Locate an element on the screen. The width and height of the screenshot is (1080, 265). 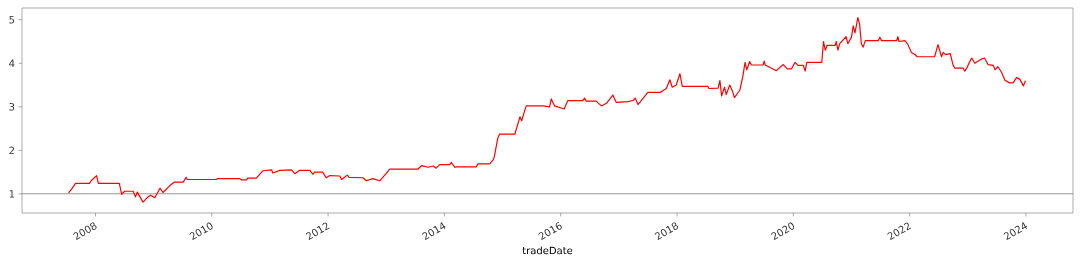
x-axis-title: tradeDate is located at coordinates (547, 250).